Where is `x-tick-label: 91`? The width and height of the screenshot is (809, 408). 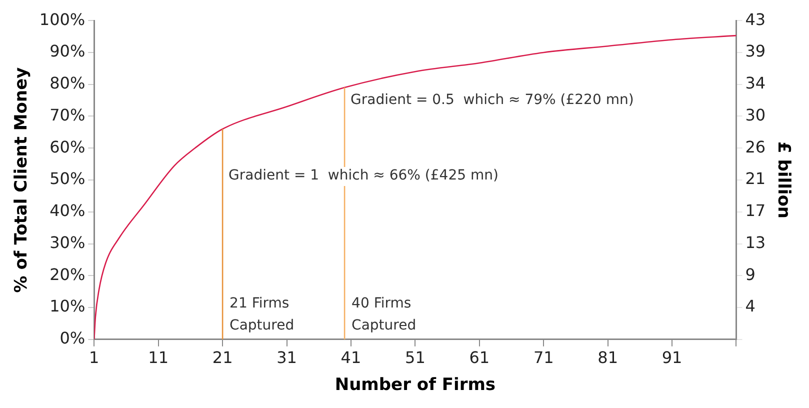
x-tick-label: 91 is located at coordinates (672, 358).